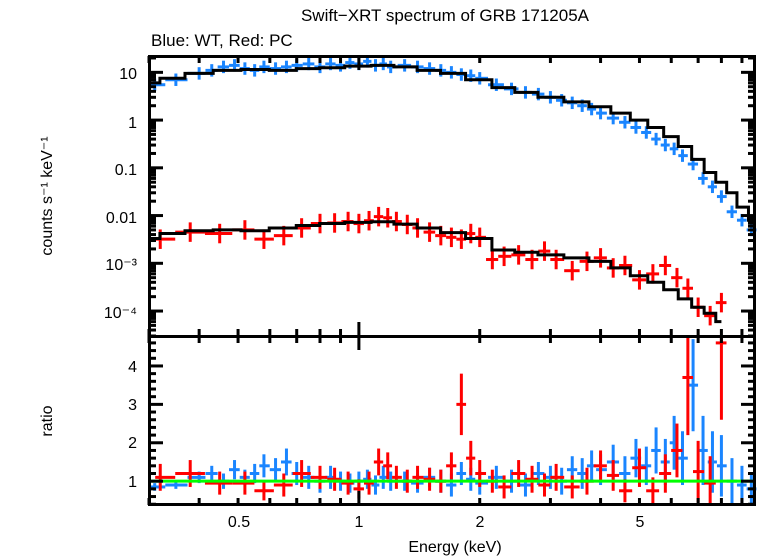 The image size is (758, 556). What do you see at coordinates (222, 40) in the screenshot?
I see `chart-subtitle: Blue: WT, Red: PC` at bounding box center [222, 40].